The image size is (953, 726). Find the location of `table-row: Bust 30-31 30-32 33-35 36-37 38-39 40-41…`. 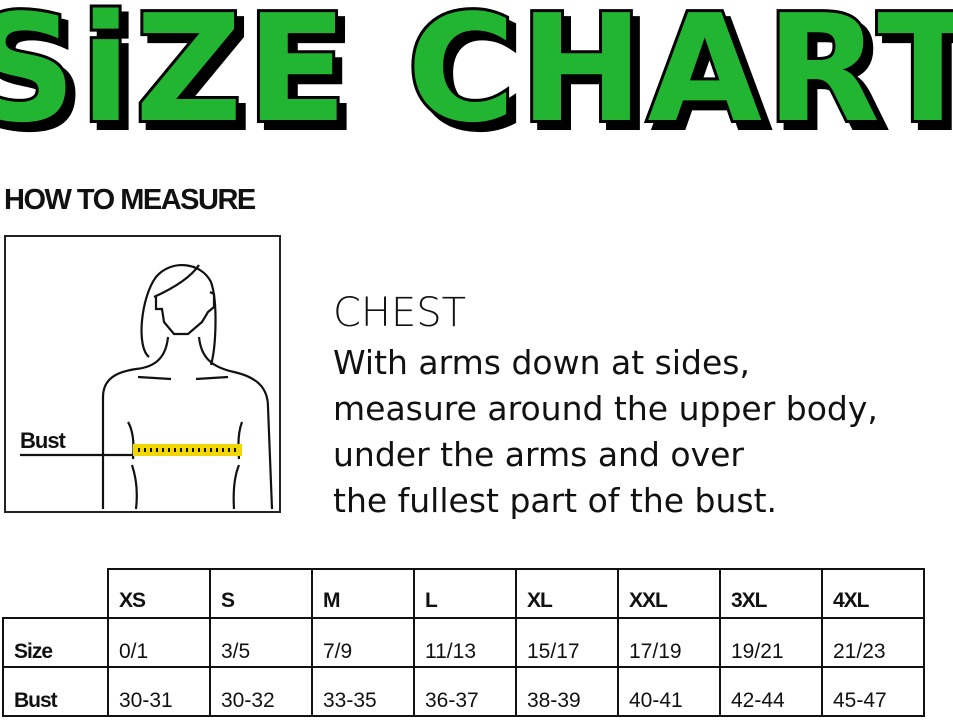

table-row: Bust 30-31 30-32 33-35 36-37 38-39 40-41… is located at coordinates (463, 691).